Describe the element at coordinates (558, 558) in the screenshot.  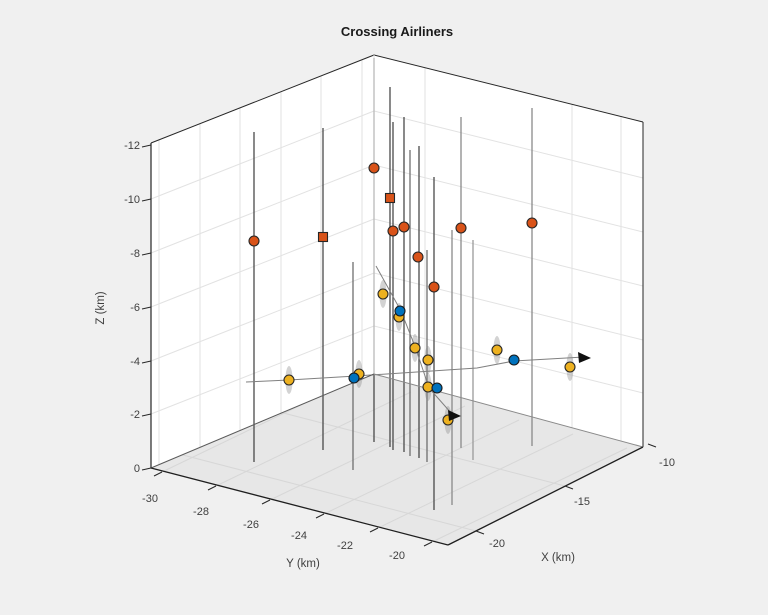
I see `x-axis-label: X (km)` at that location.